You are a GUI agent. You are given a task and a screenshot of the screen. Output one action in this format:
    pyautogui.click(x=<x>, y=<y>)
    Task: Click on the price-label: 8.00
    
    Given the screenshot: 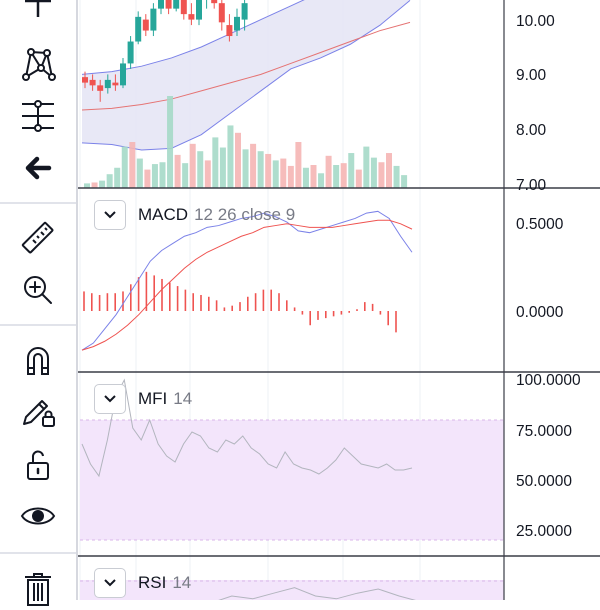 What is the action you would take?
    pyautogui.click(x=531, y=130)
    